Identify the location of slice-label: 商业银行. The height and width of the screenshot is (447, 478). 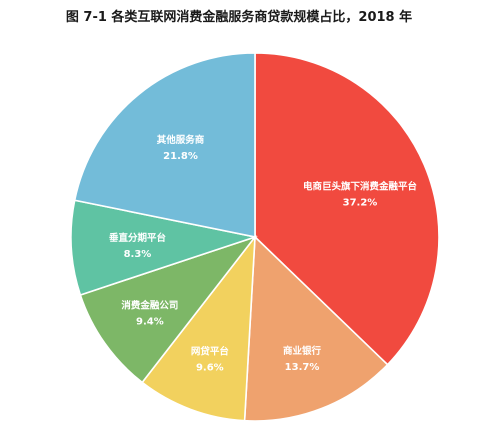
(302, 351).